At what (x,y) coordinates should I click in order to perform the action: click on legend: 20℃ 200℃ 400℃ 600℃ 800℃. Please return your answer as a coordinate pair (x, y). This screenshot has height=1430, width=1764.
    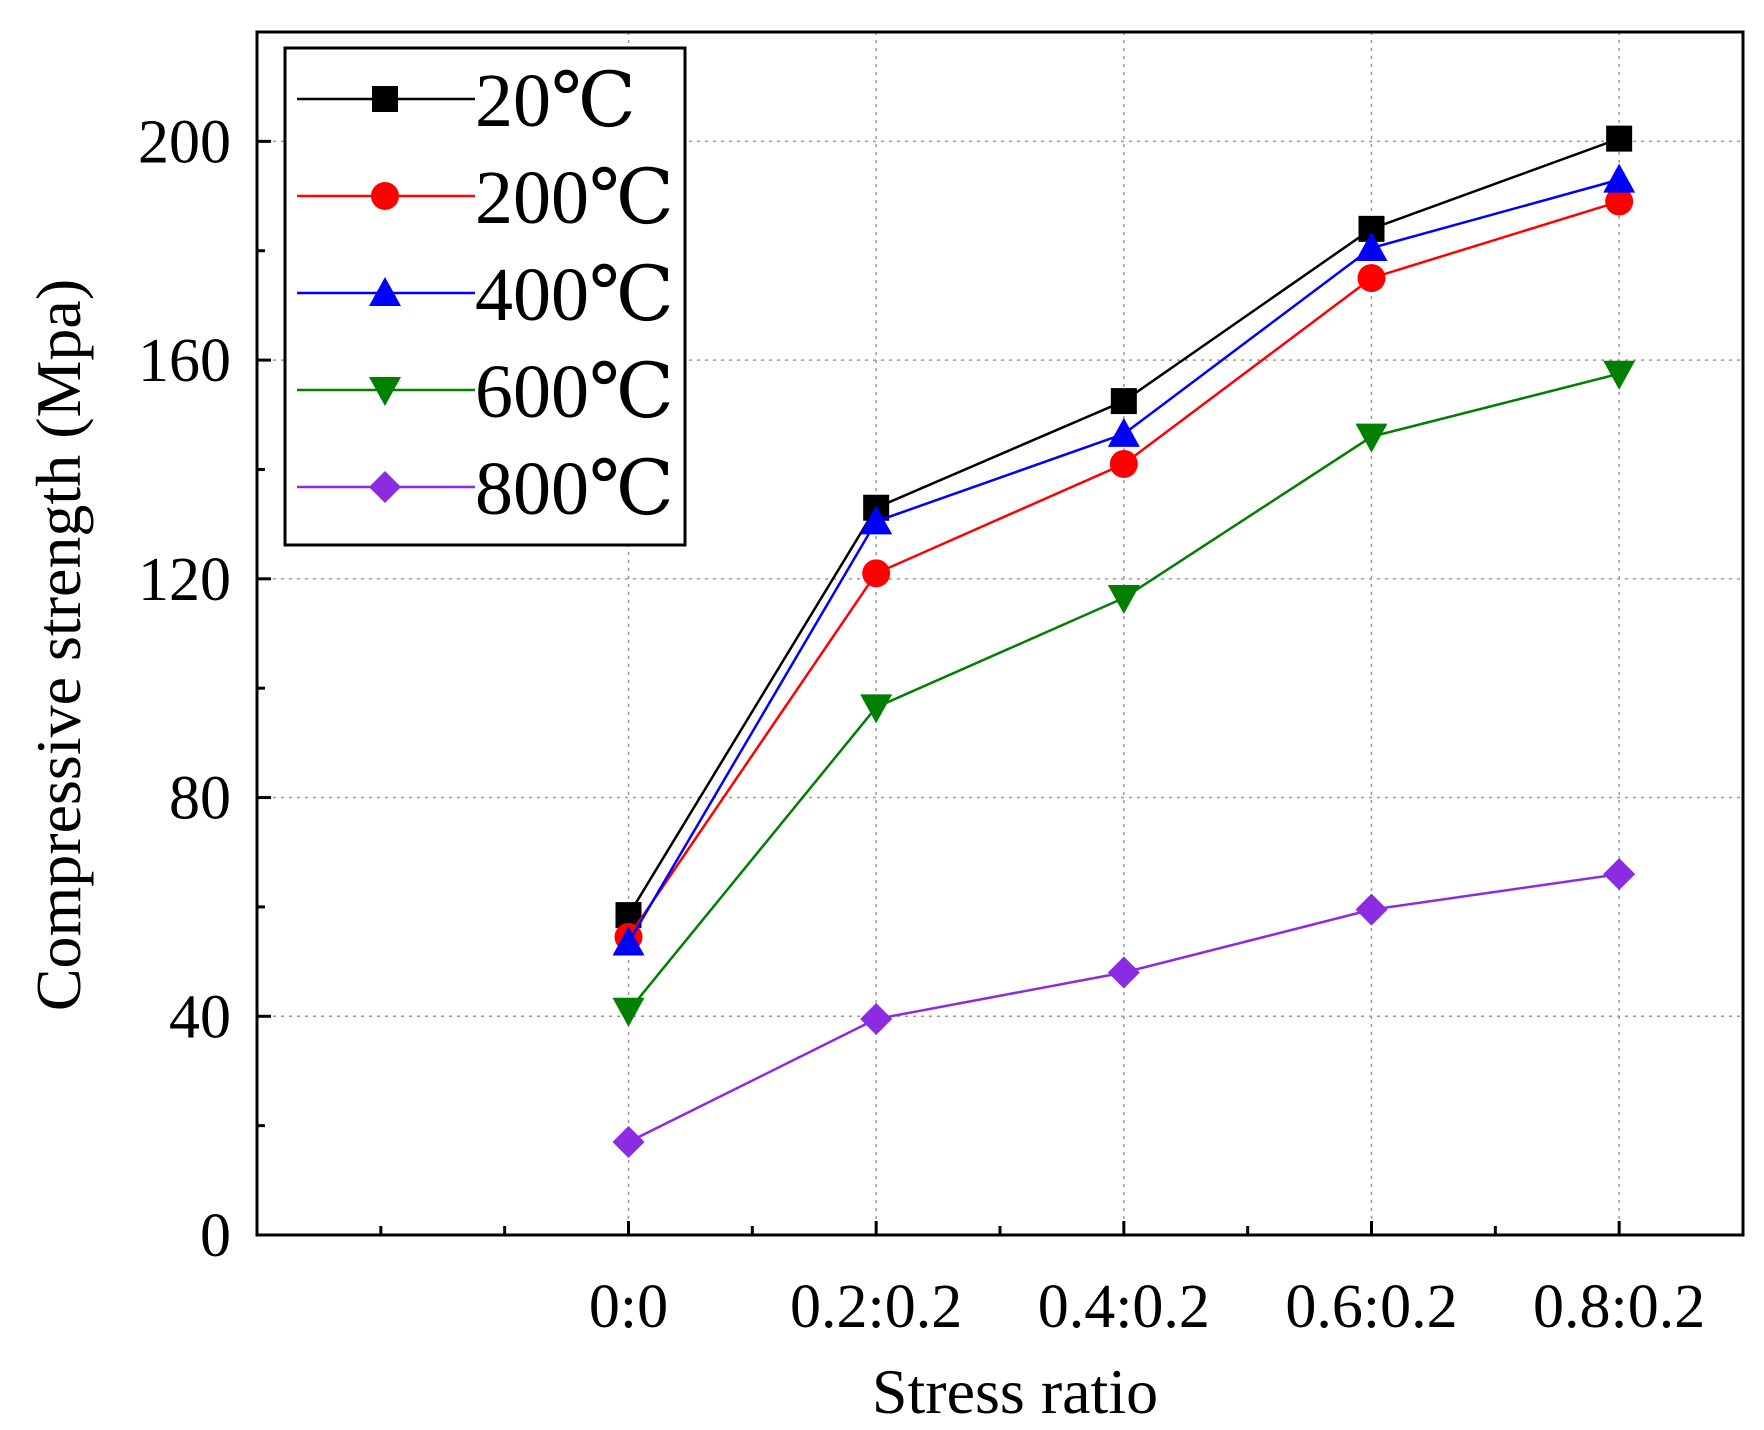
    Looking at the image, I should click on (485, 296).